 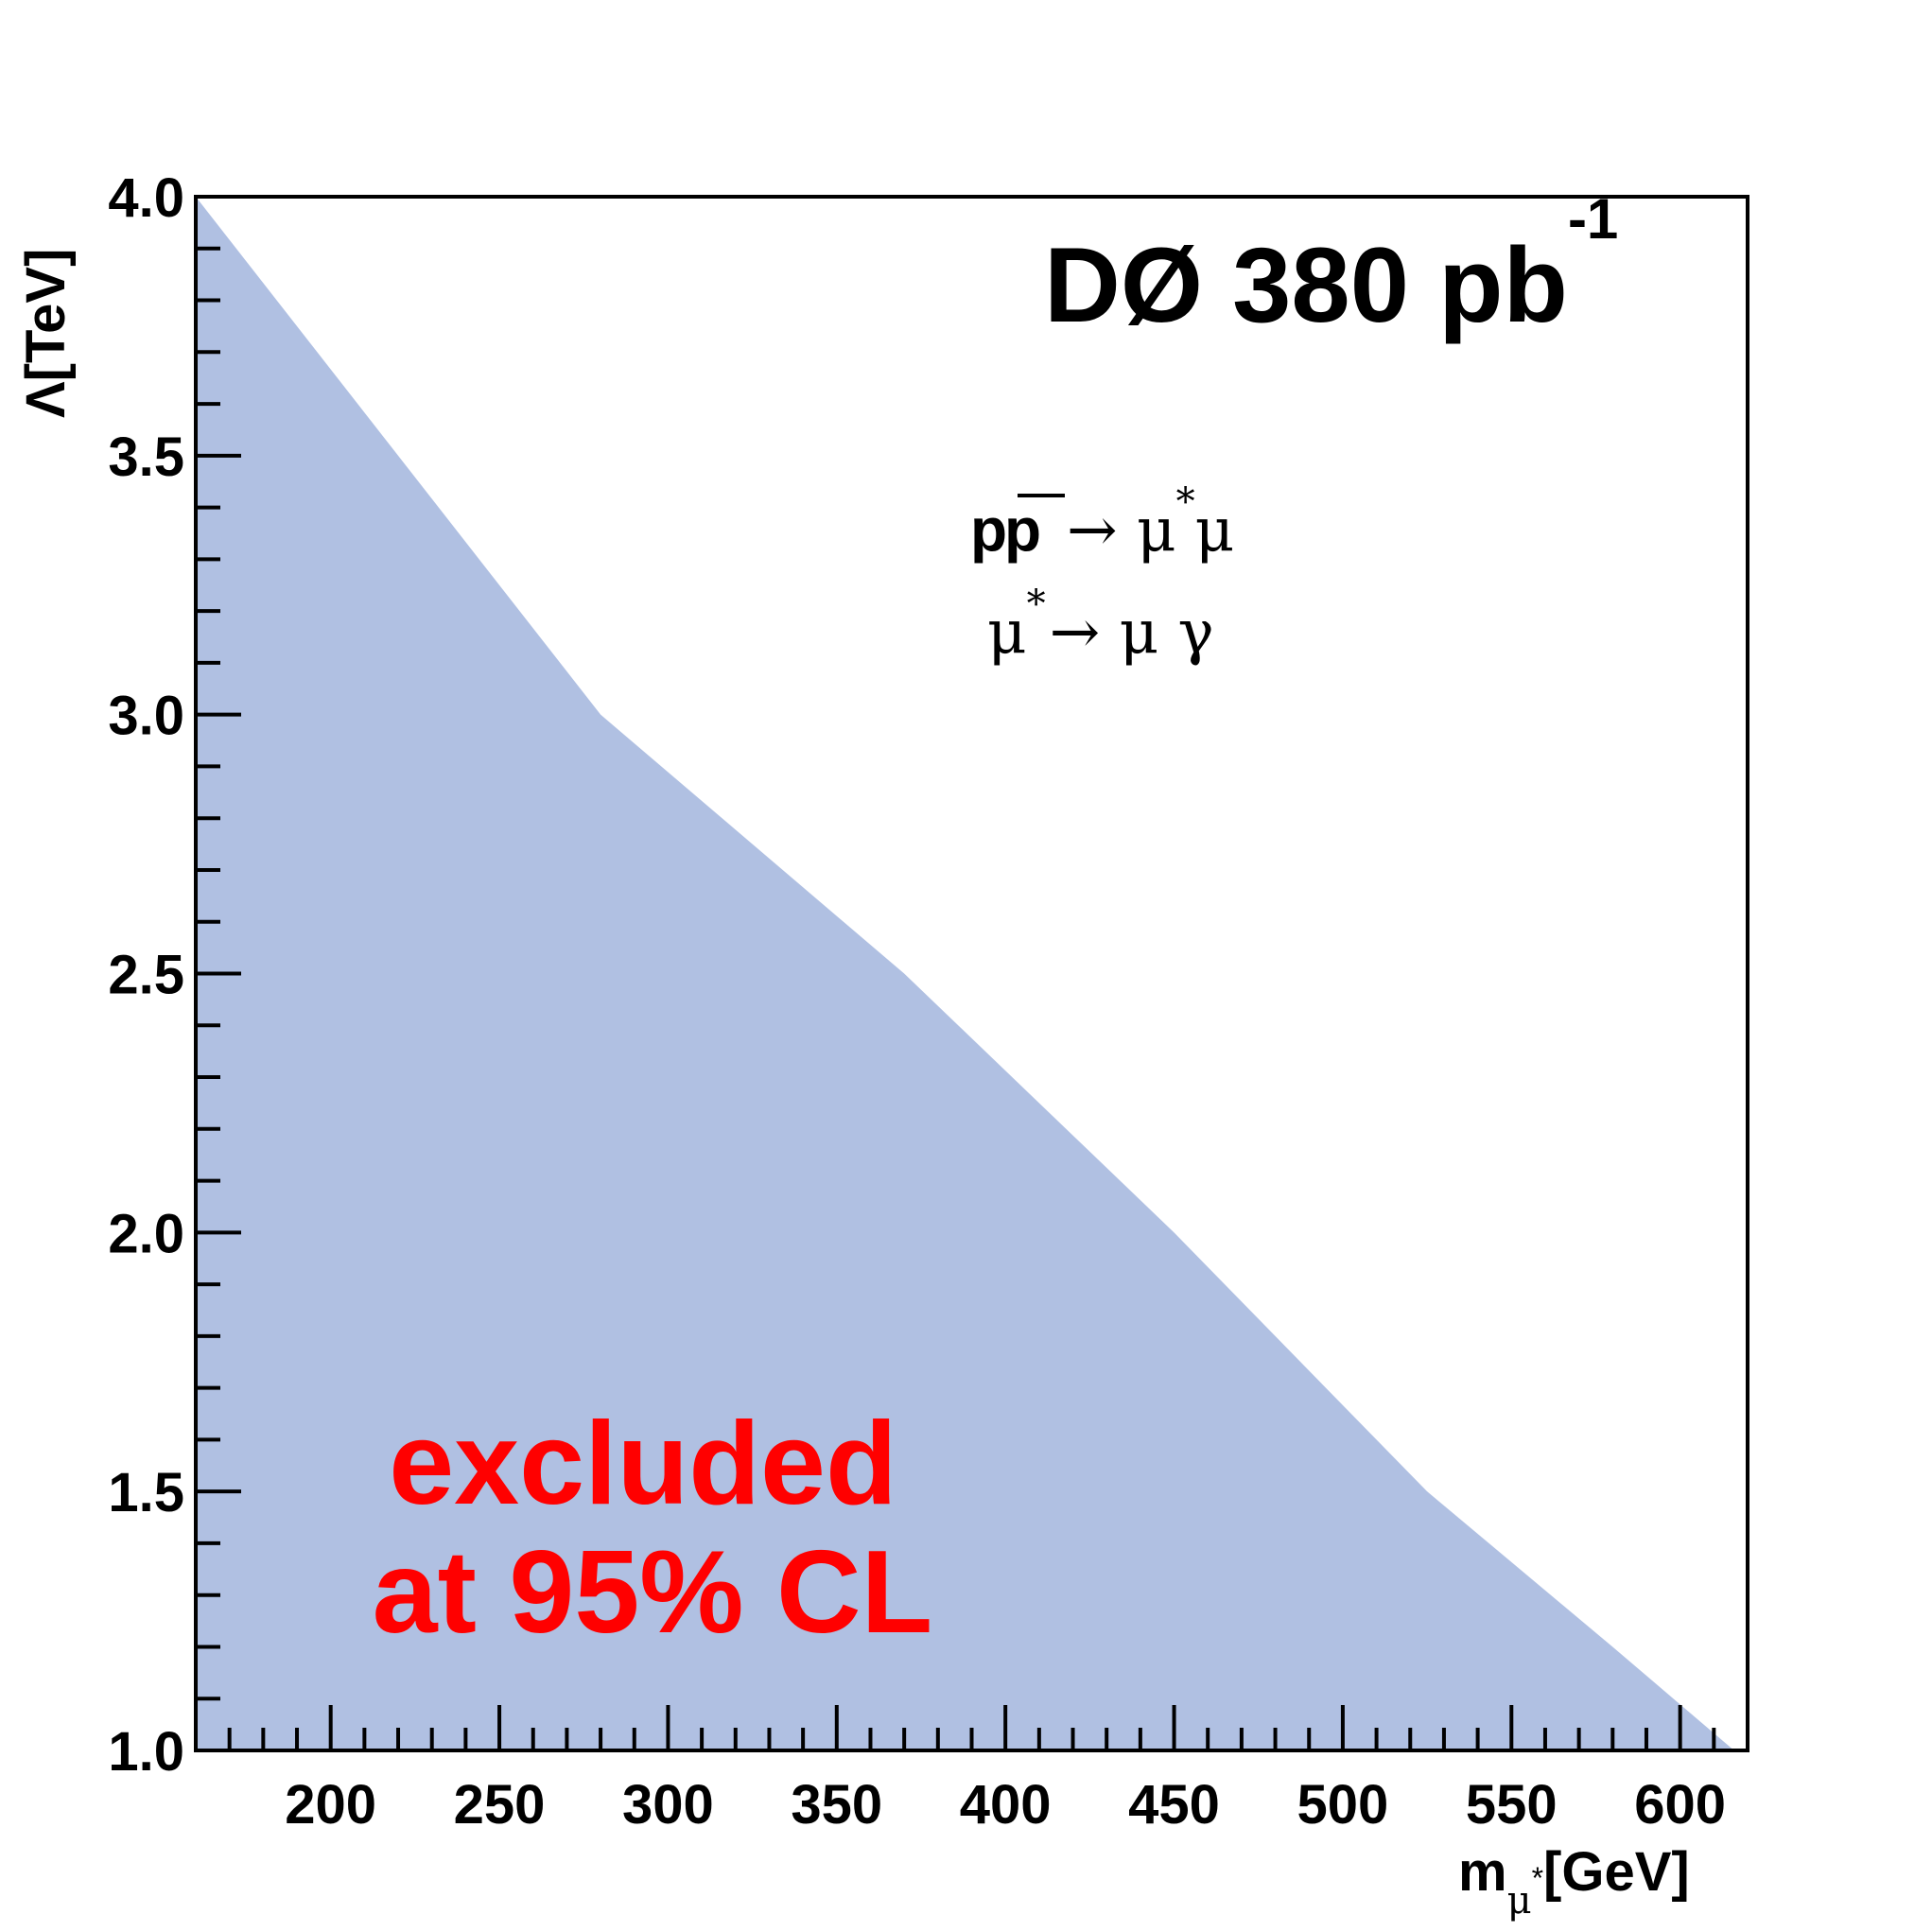 I want to click on svg-text: μ*→ μ γ, so click(x=1100, y=625).